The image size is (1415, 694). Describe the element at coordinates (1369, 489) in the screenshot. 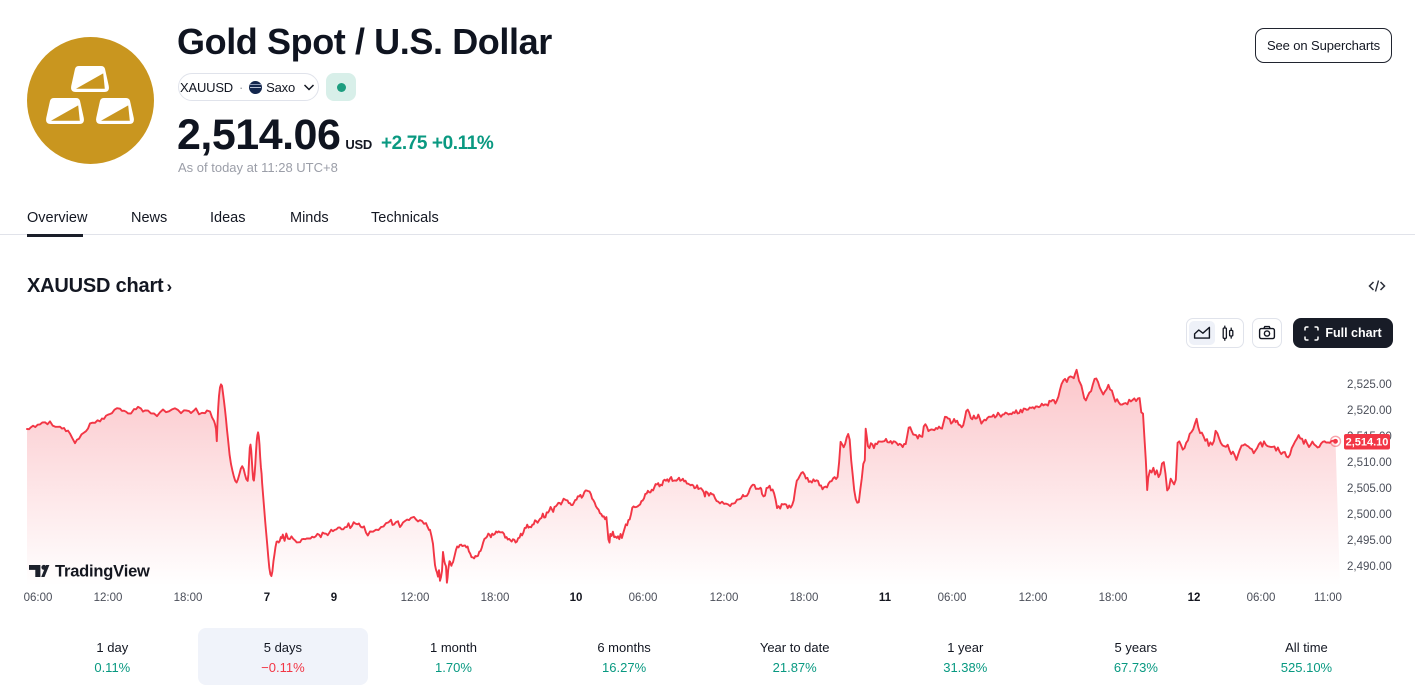

I see `svg-text: 2,505.00` at that location.